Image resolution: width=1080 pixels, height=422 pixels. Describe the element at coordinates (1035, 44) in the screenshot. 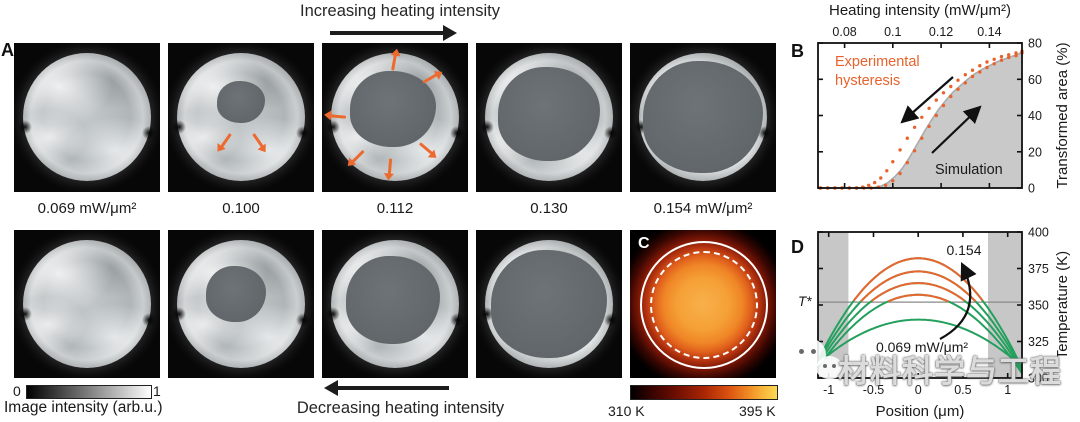

I see `svg-text: 80` at that location.